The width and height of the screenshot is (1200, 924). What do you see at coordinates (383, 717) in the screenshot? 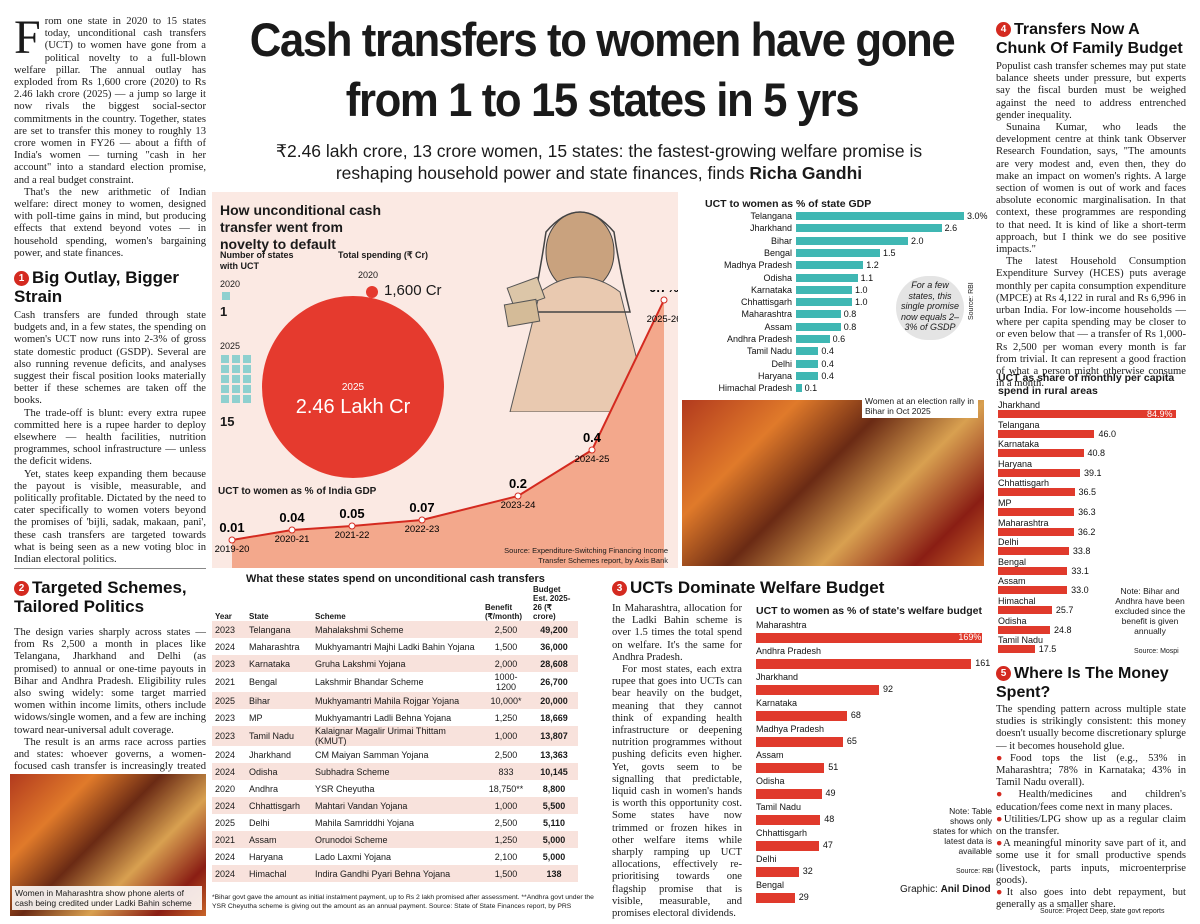
I see `scheme-cell: Mukhyamantri Ladli Behna Yojana` at bounding box center [383, 717].